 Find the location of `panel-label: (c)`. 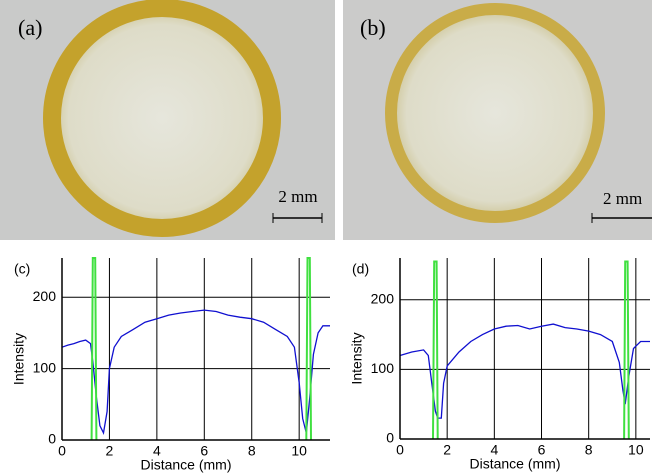

panel-label: (c) is located at coordinates (22, 269).